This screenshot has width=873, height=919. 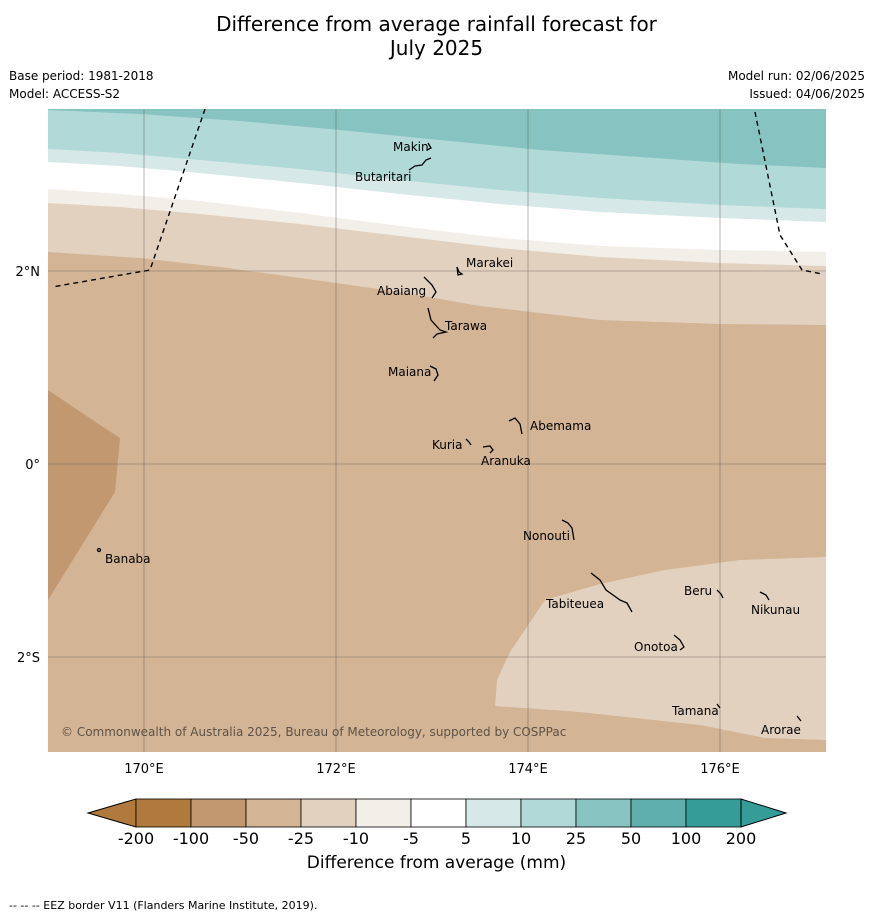 What do you see at coordinates (781, 730) in the screenshot?
I see `place-label-arorae: Arorae` at bounding box center [781, 730].